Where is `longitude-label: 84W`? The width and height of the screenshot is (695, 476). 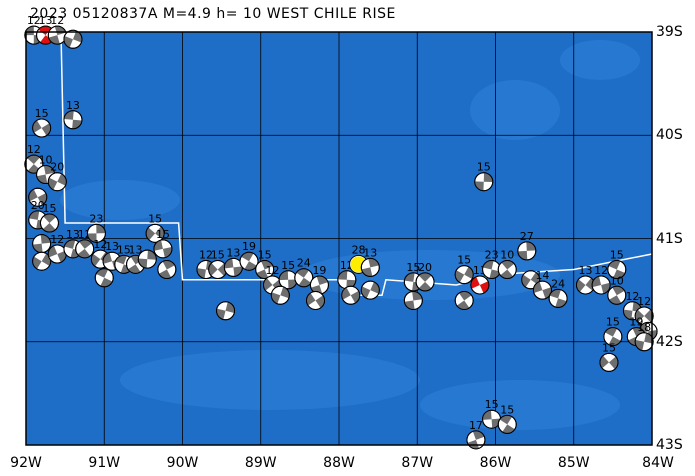
longitude-label: 84W is located at coordinates (658, 463).